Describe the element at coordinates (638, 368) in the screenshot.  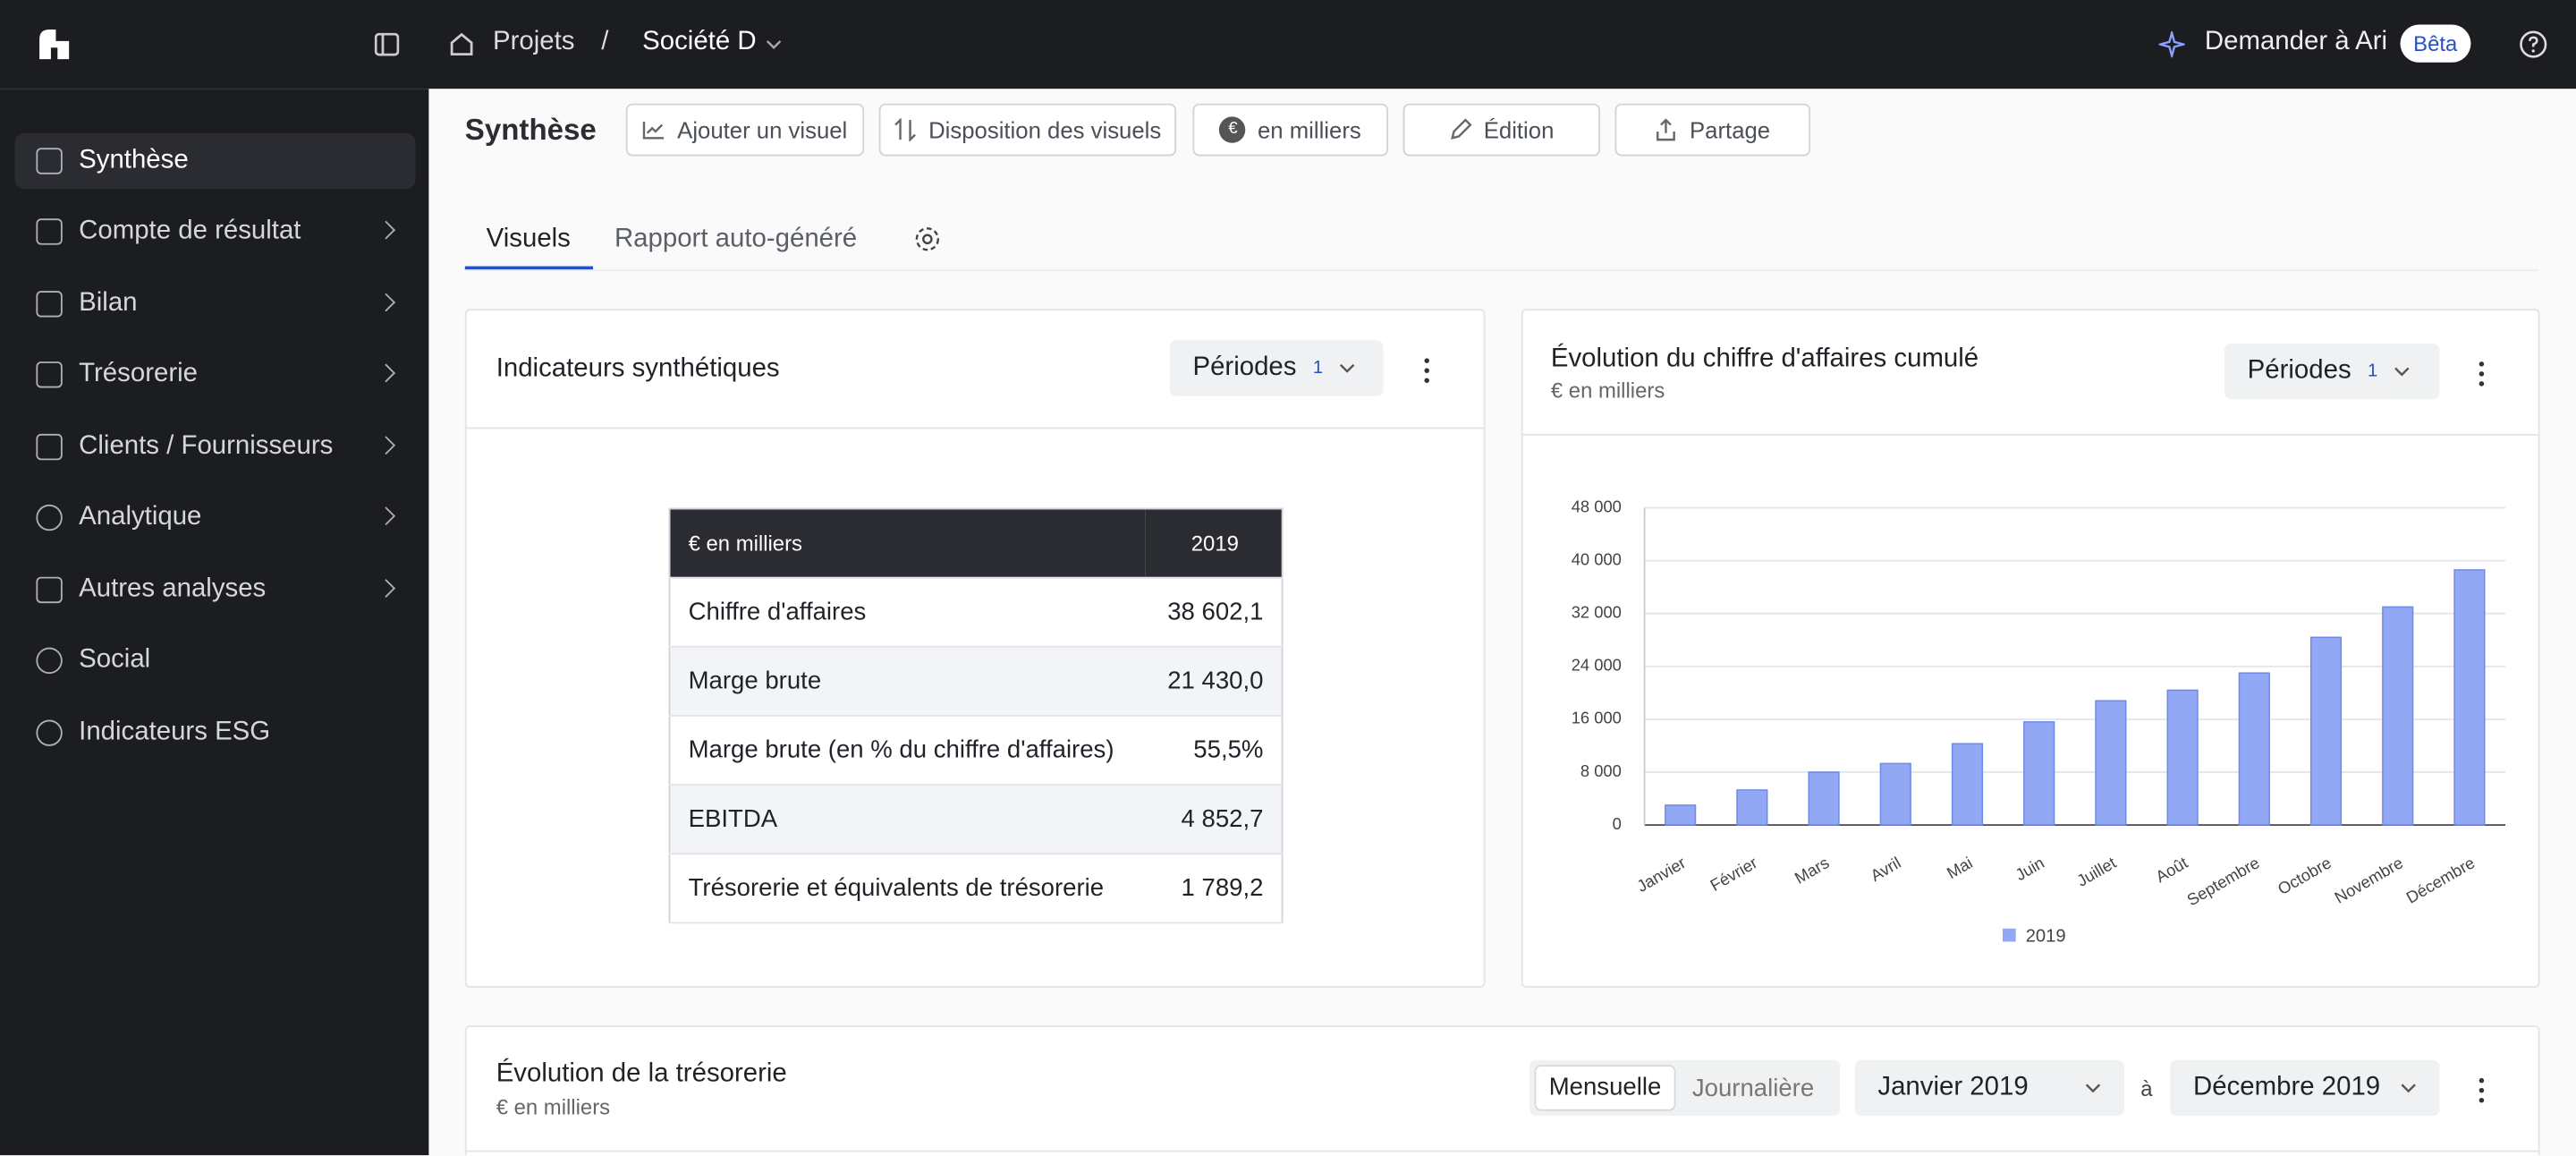
I see `card-title: Indicateurs synthétiques` at that location.